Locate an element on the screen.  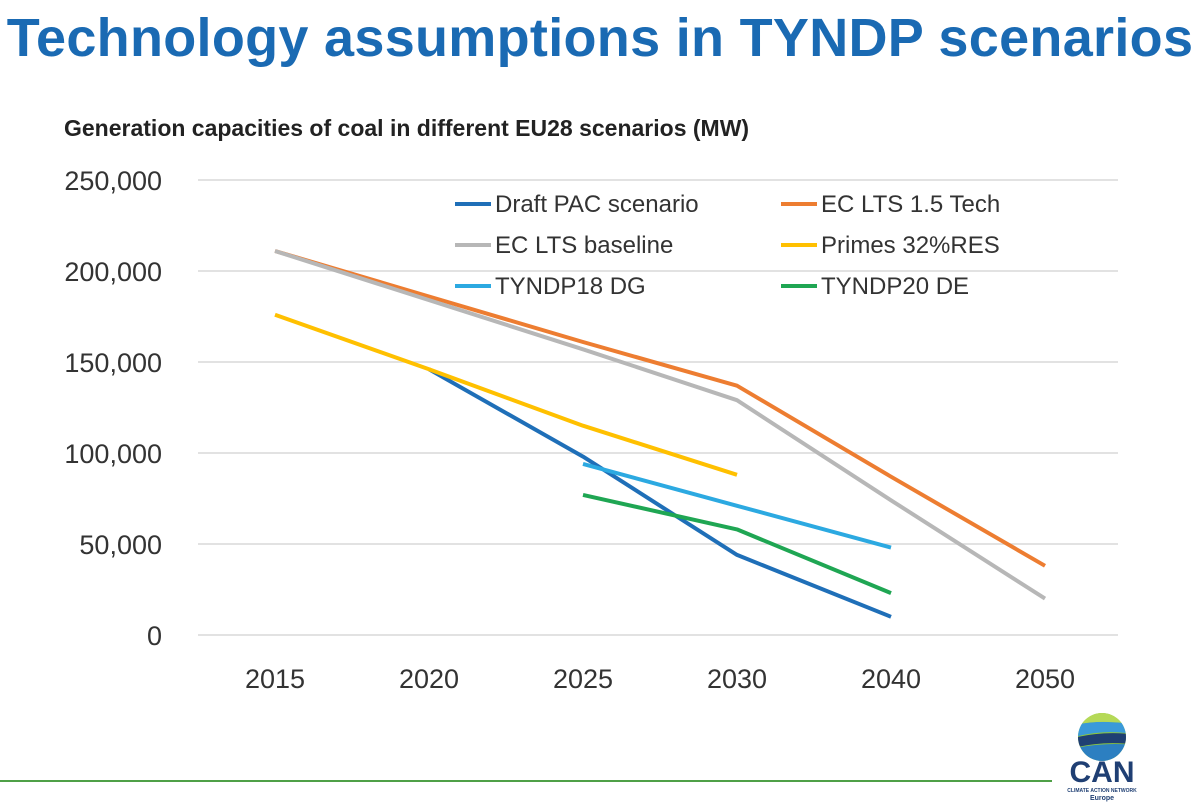
legend-label: EC LTS 1.5 Tech is located at coordinates (910, 204).